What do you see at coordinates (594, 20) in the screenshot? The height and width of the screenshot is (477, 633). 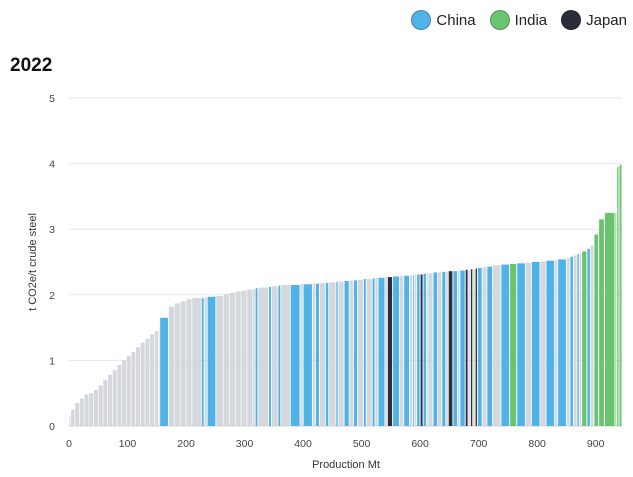 I see `legend-item-japan: Japan` at bounding box center [594, 20].